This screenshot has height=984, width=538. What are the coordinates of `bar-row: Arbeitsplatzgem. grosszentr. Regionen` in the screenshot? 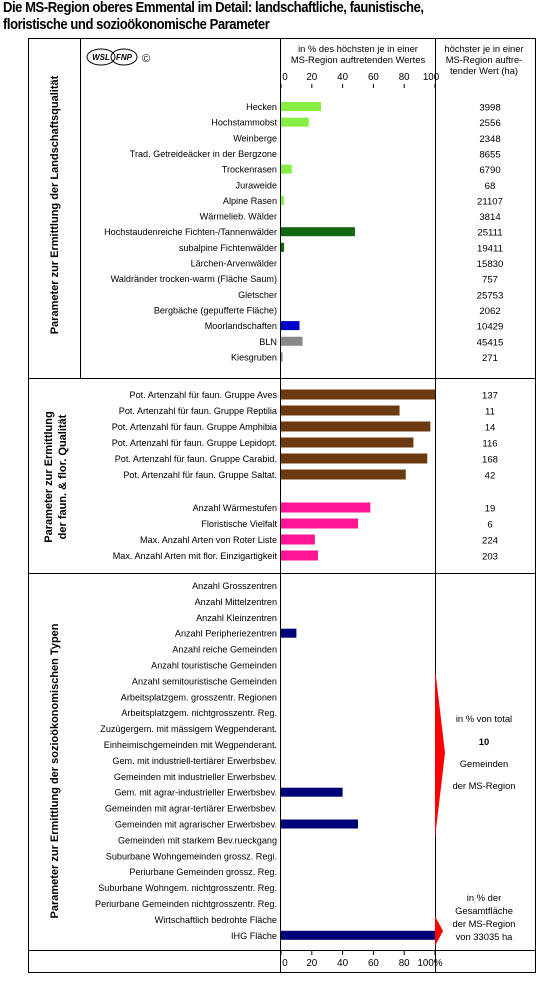 It's located at (199, 697).